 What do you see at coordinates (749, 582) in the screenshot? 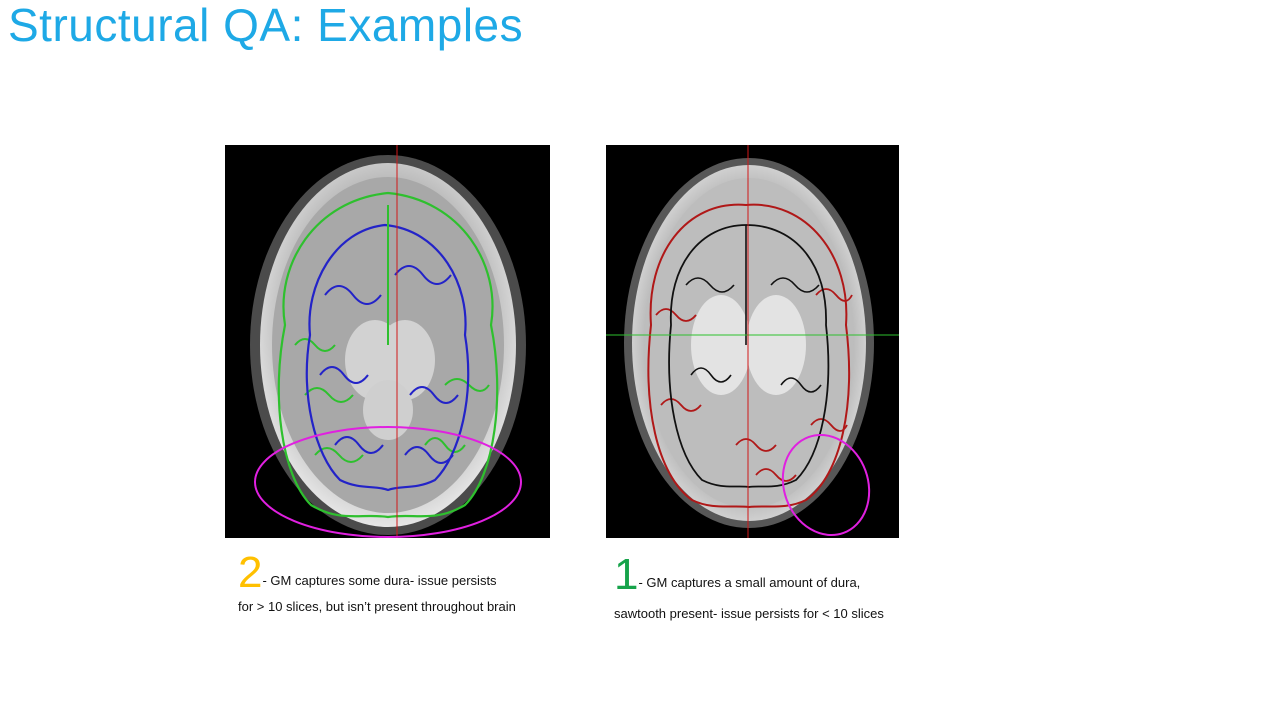
I see `caption-line-1: - GM captures a small amount of dura,` at bounding box center [749, 582].